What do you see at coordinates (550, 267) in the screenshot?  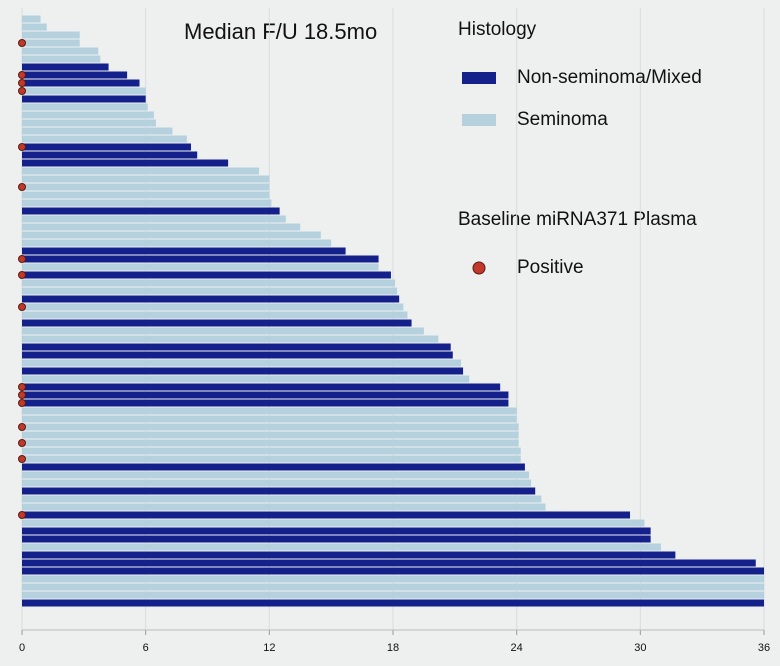 I see `legend-label: Positive` at bounding box center [550, 267].